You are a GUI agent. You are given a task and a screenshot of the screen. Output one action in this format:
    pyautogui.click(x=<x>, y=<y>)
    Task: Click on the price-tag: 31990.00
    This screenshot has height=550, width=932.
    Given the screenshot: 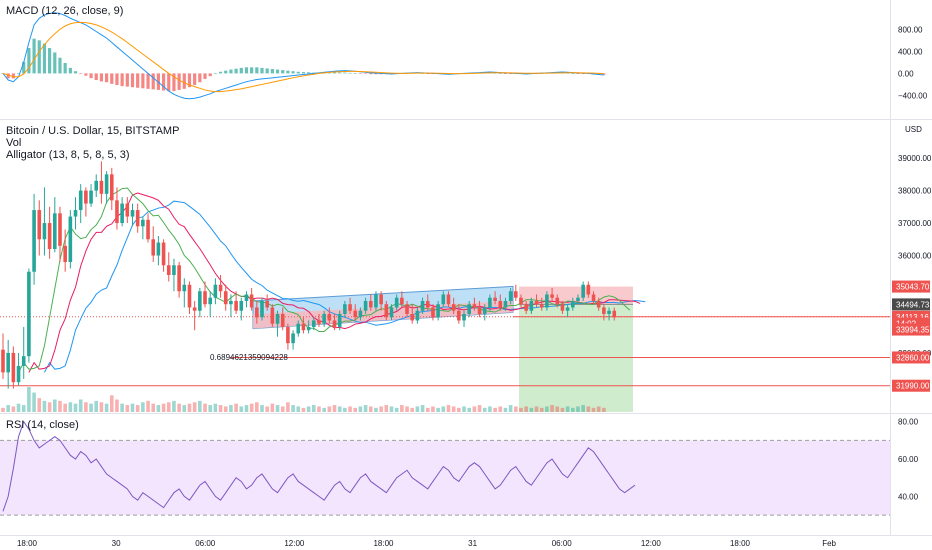 What is the action you would take?
    pyautogui.click(x=911, y=385)
    